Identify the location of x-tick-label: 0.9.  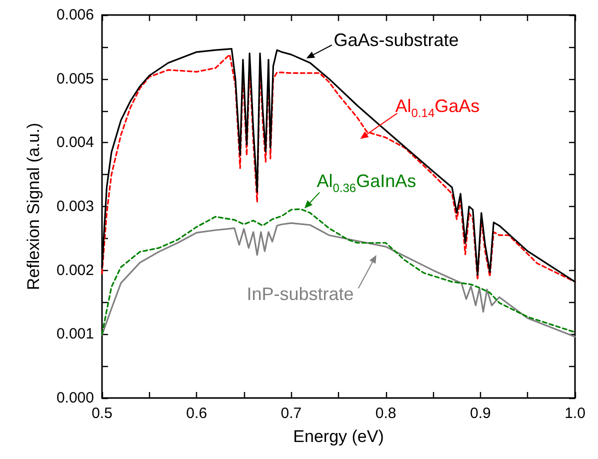
(480, 413).